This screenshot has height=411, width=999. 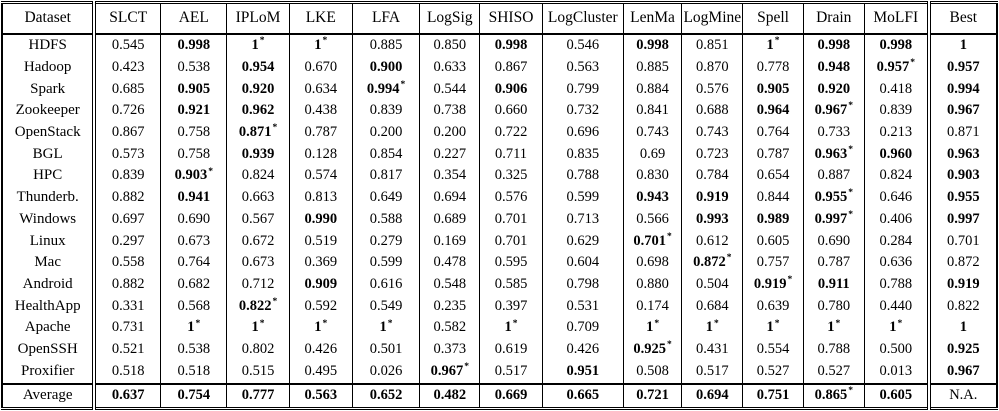 I want to click on cell-iplom: 0.871*, so click(x=258, y=132).